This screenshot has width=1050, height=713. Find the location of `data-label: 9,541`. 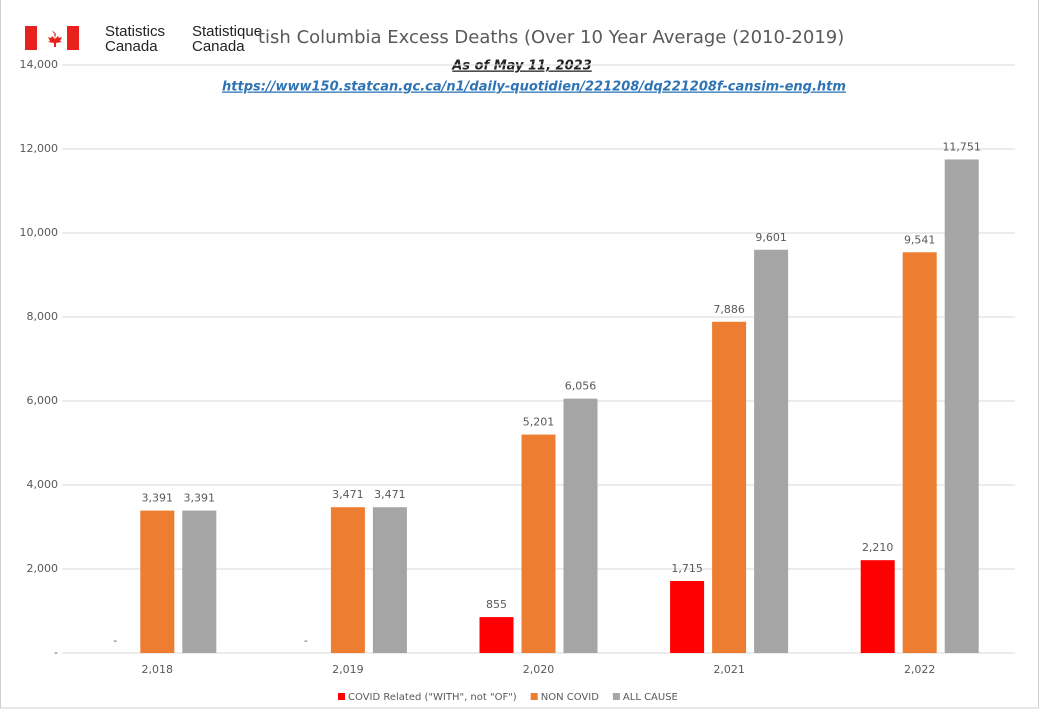

data-label: 9,541 is located at coordinates (920, 239).